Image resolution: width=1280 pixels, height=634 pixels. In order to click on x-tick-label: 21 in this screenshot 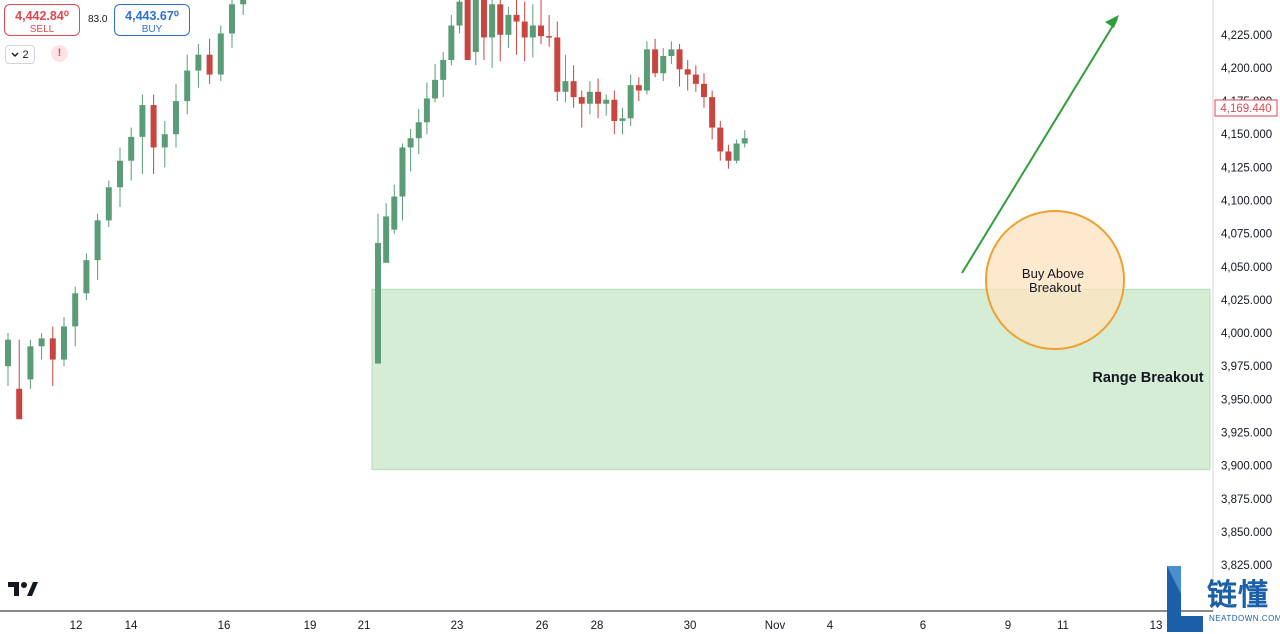, I will do `click(364, 626)`.